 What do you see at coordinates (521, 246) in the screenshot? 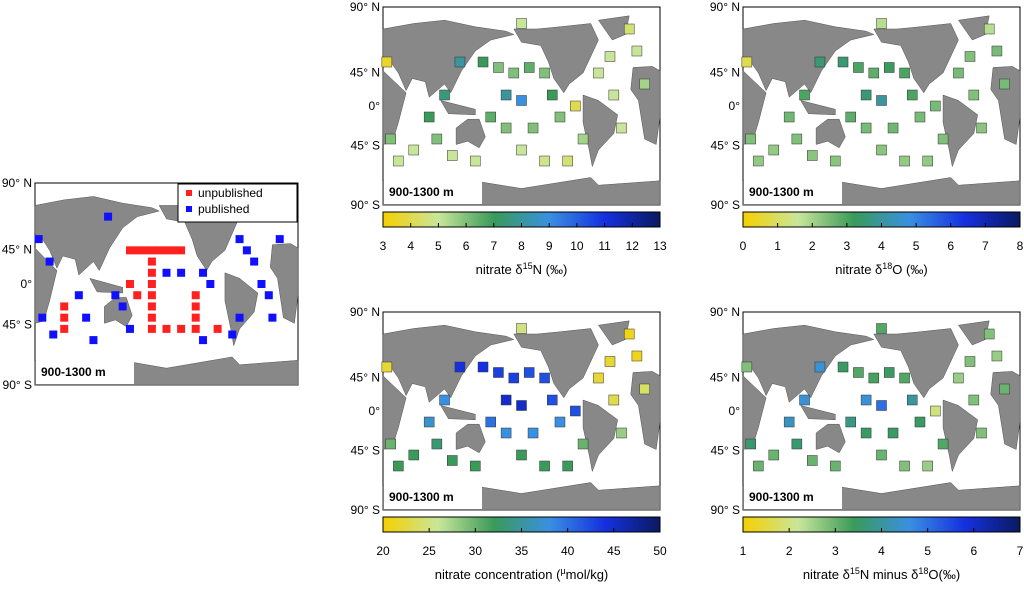
I see `colorbar-tick-label: 8` at bounding box center [521, 246].